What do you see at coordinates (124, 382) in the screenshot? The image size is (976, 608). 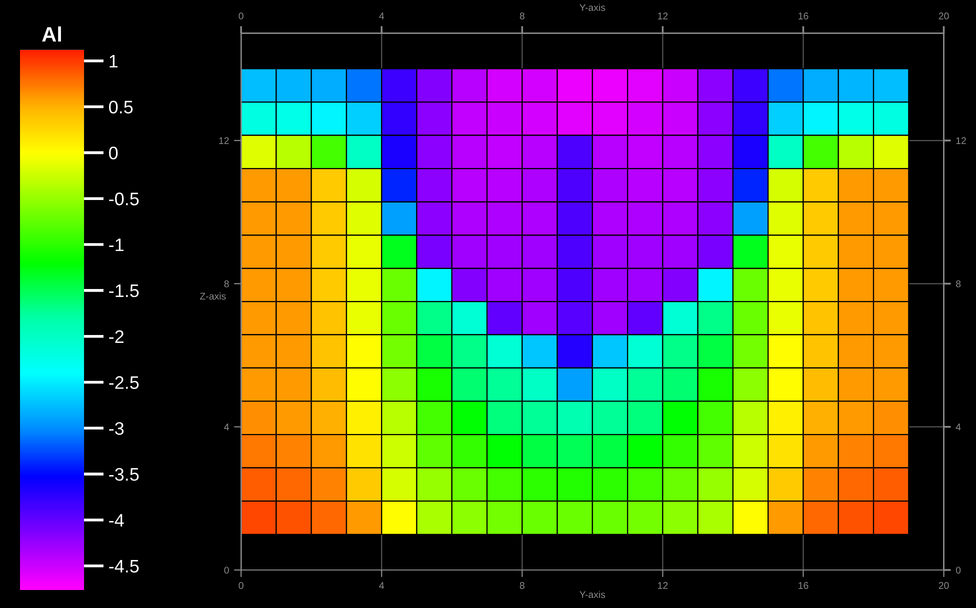 I see `color-bar-label: -2.5` at bounding box center [124, 382].